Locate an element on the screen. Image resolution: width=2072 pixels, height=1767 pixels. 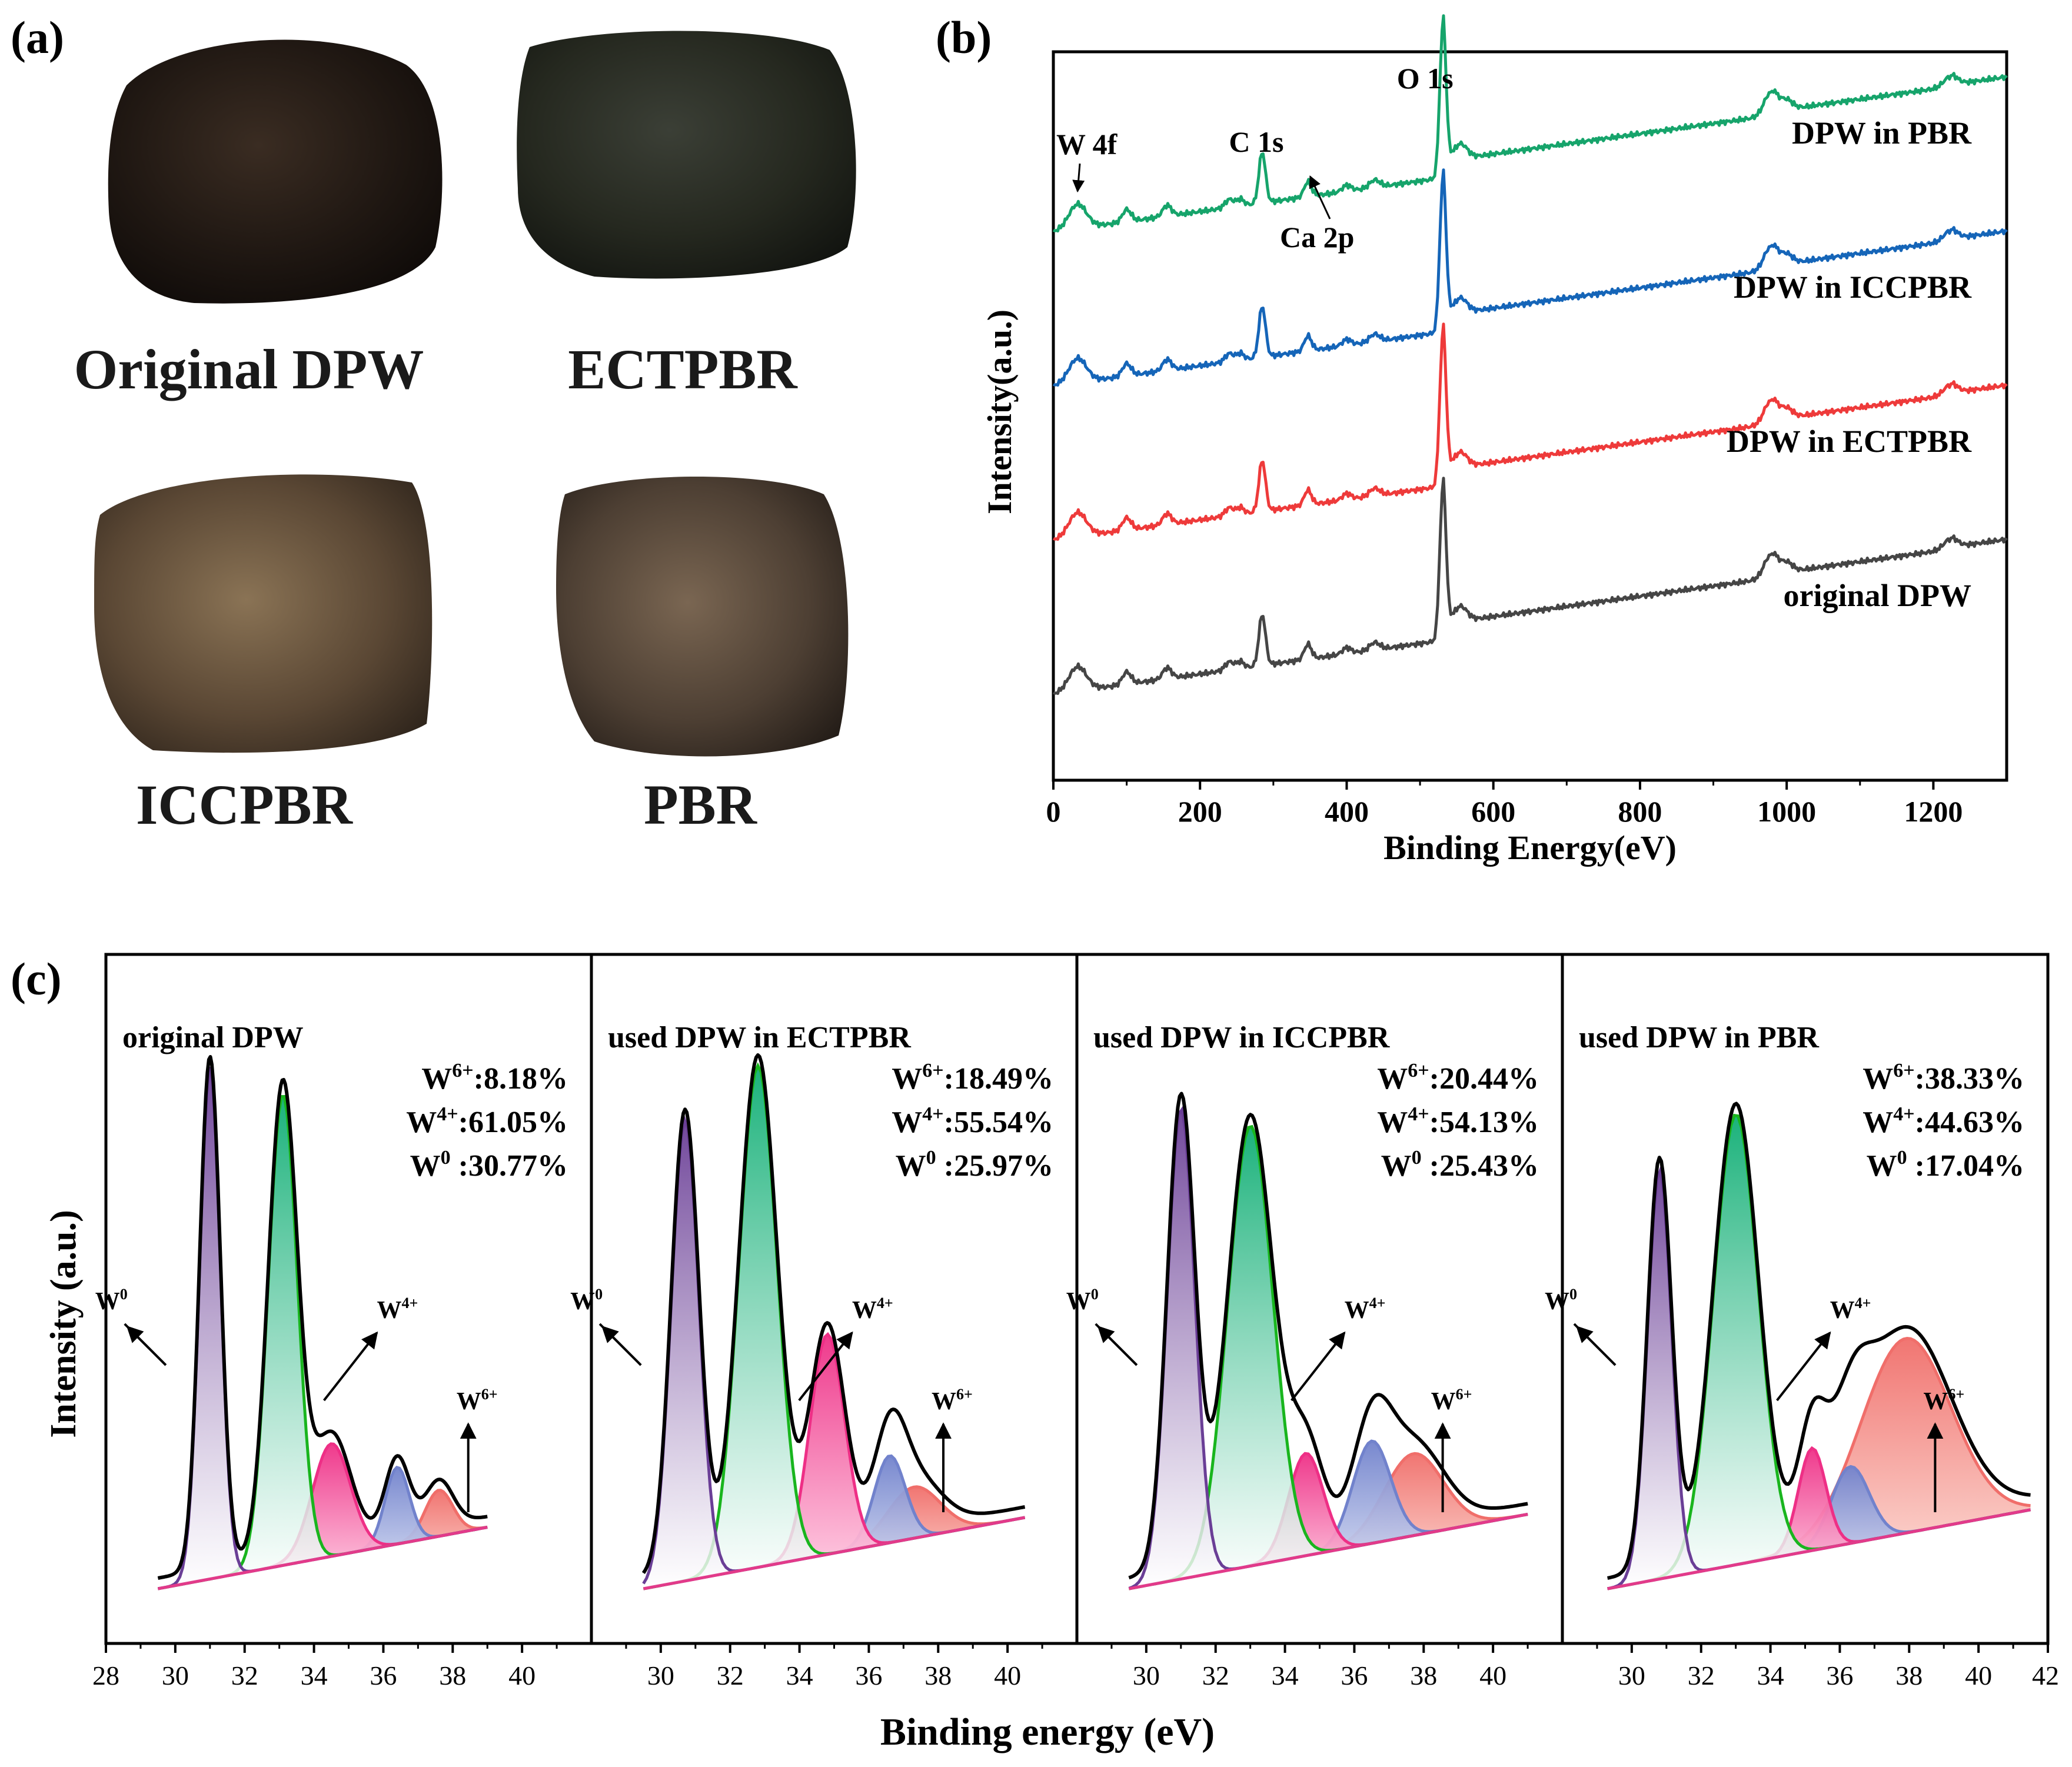
panel-c-label: (c) is located at coordinates (36, 978).